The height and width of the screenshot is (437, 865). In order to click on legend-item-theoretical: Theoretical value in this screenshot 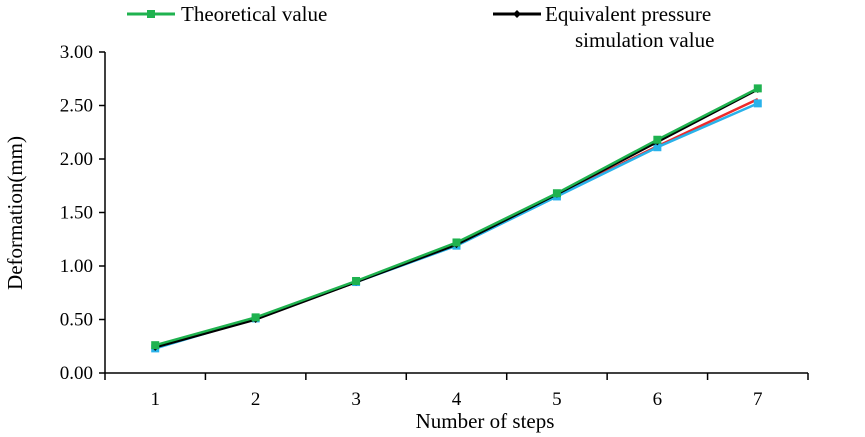, I will do `click(227, 14)`.